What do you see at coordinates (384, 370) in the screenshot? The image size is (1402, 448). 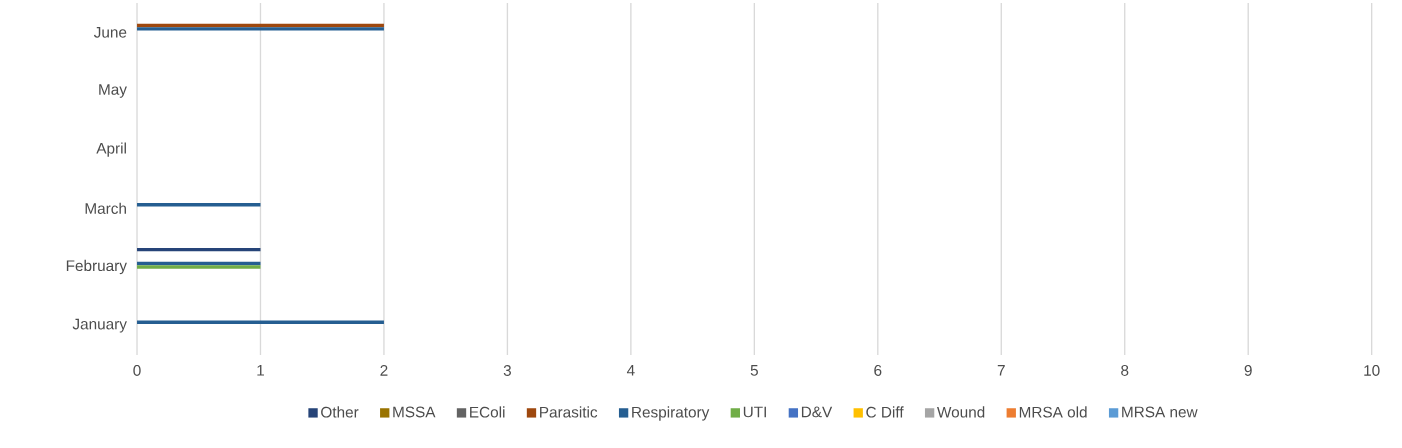 I see `x-tick-label: 2` at bounding box center [384, 370].